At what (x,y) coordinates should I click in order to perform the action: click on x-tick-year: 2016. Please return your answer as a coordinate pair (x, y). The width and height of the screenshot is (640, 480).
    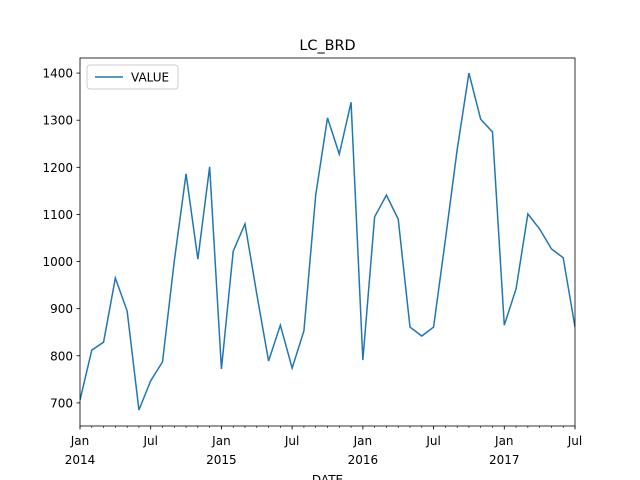
    Looking at the image, I should click on (363, 460).